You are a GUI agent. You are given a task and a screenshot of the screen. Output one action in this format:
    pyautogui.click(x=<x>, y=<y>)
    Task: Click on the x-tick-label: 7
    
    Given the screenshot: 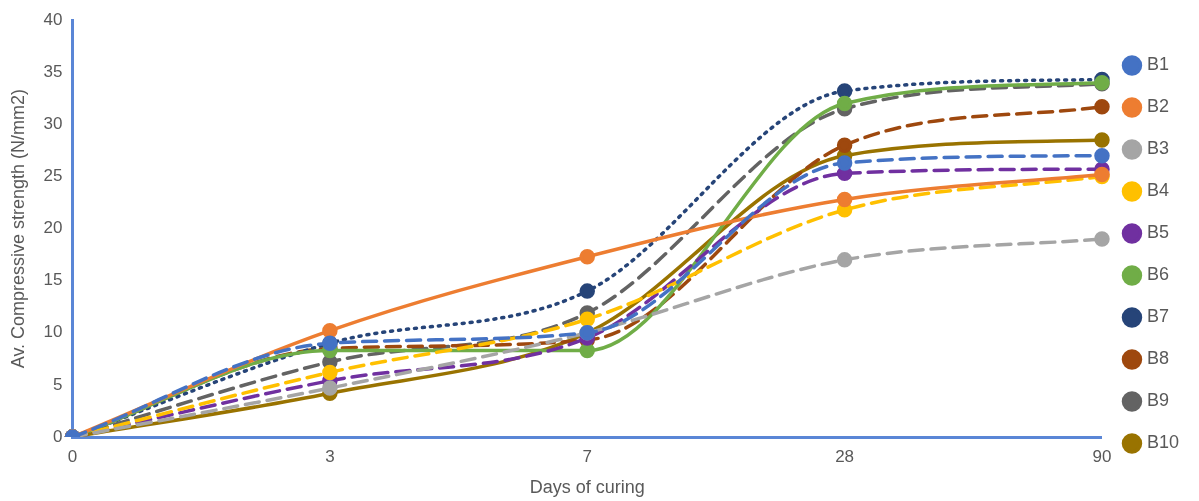 What is the action you would take?
    pyautogui.click(x=587, y=456)
    